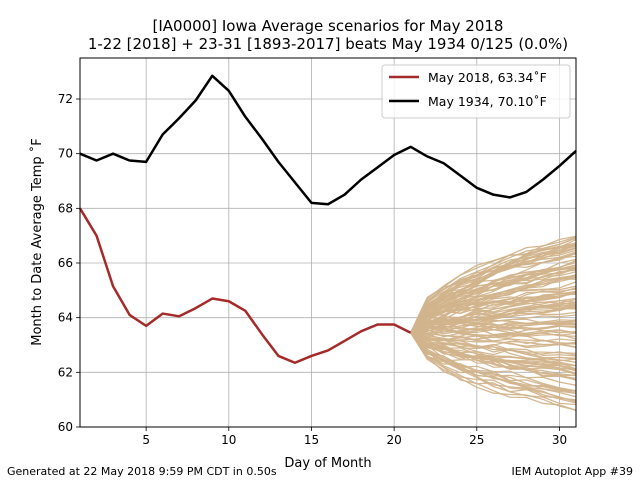  I want to click on legend-box, so click(476, 91).